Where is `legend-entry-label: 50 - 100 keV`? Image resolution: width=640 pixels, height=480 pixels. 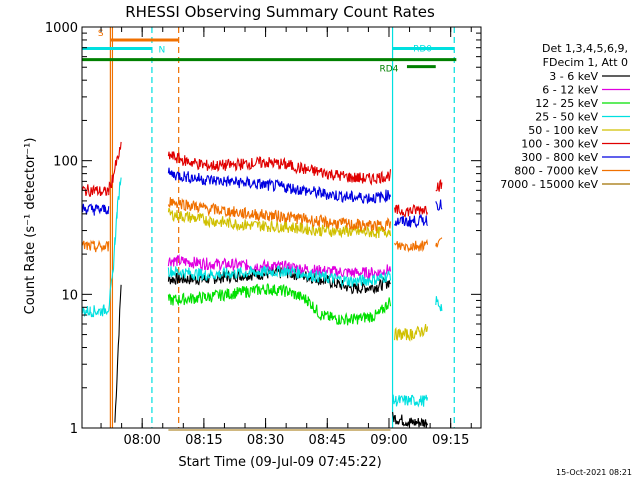 legend-entry-label: 50 - 100 keV is located at coordinates (563, 130).